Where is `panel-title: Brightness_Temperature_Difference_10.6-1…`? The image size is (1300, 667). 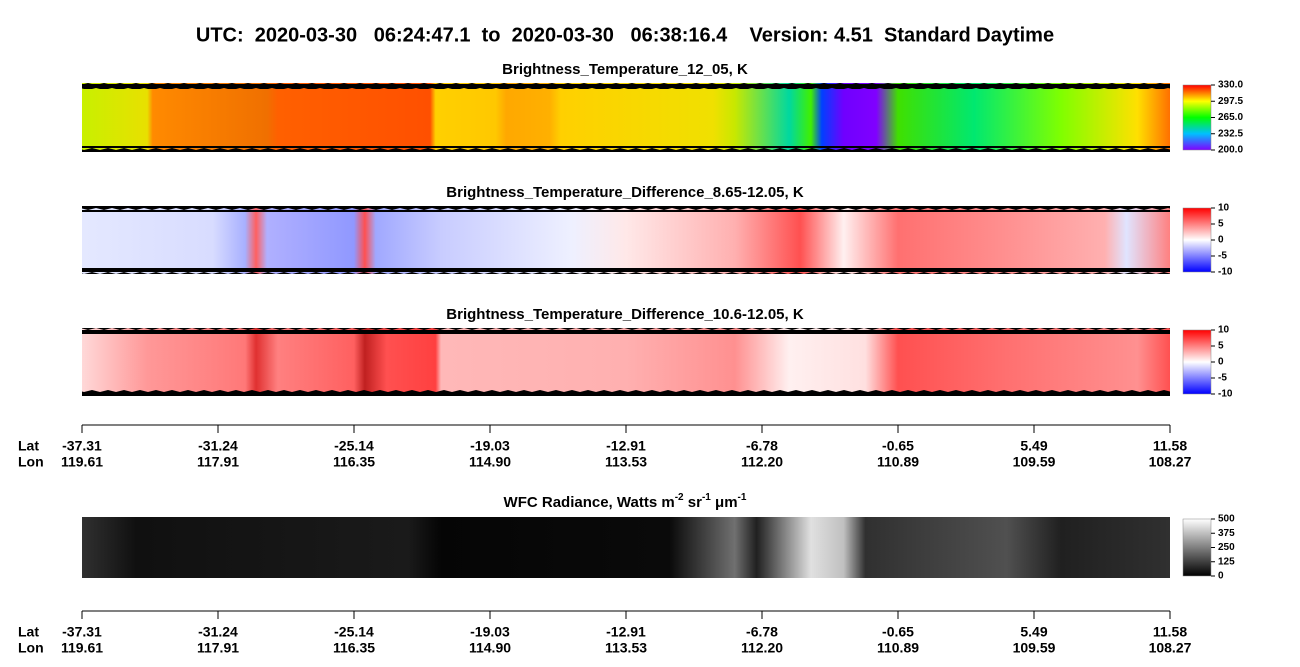
panel-title: Brightness_Temperature_Difference_10.6-1… is located at coordinates (625, 314).